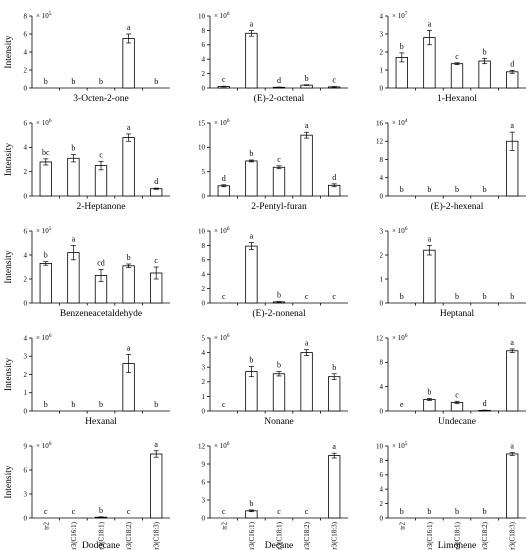 The height and width of the screenshot is (550, 532). I want to click on x-category-label: tr2, so click(224, 526).